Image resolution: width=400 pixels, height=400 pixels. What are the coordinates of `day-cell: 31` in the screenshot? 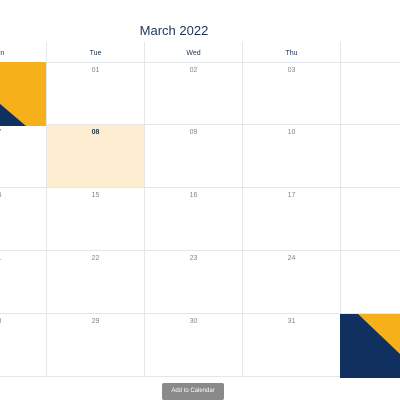 It's located at (292, 345).